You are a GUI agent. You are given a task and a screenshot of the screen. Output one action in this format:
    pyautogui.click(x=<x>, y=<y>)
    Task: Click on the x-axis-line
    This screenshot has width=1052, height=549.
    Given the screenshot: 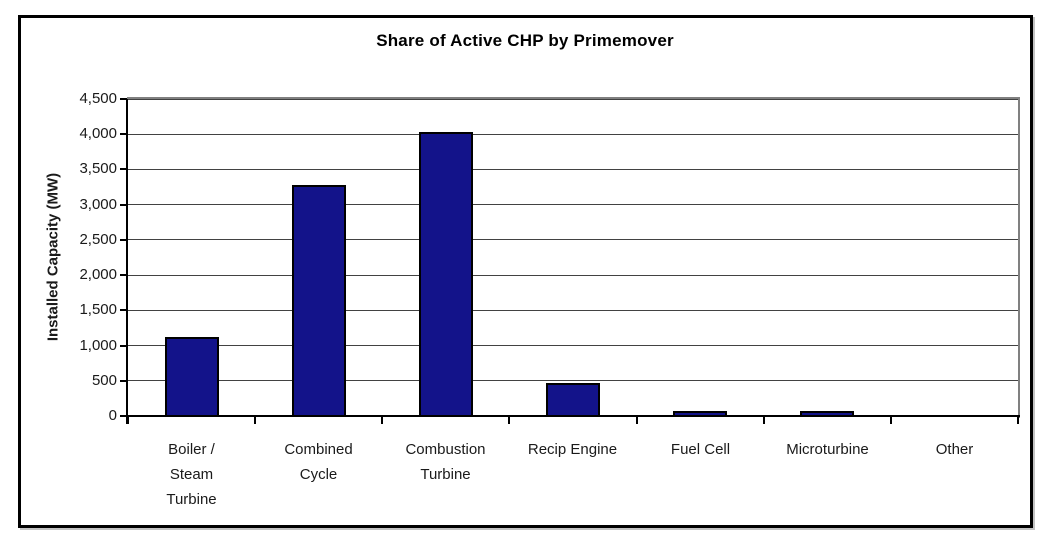 What is the action you would take?
    pyautogui.click(x=573, y=416)
    